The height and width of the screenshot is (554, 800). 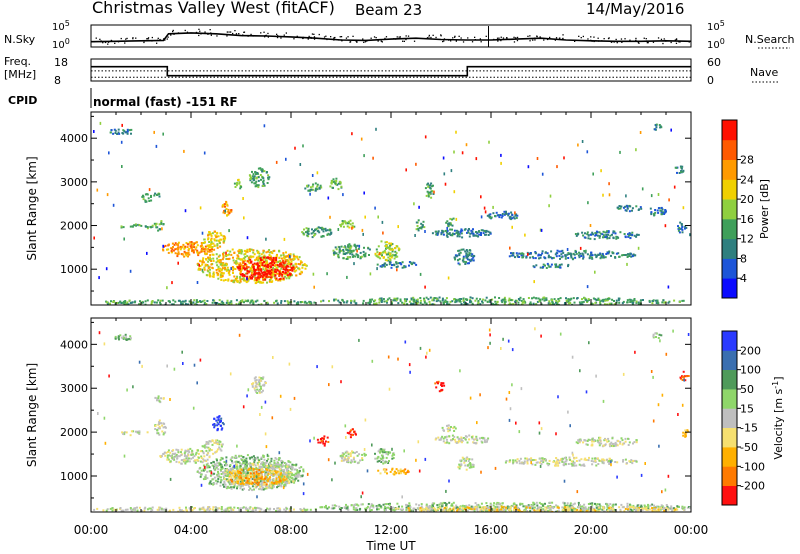 What do you see at coordinates (716, 44) in the screenshot?
I see `noise-ytick-right-bottom: 100` at bounding box center [716, 44].